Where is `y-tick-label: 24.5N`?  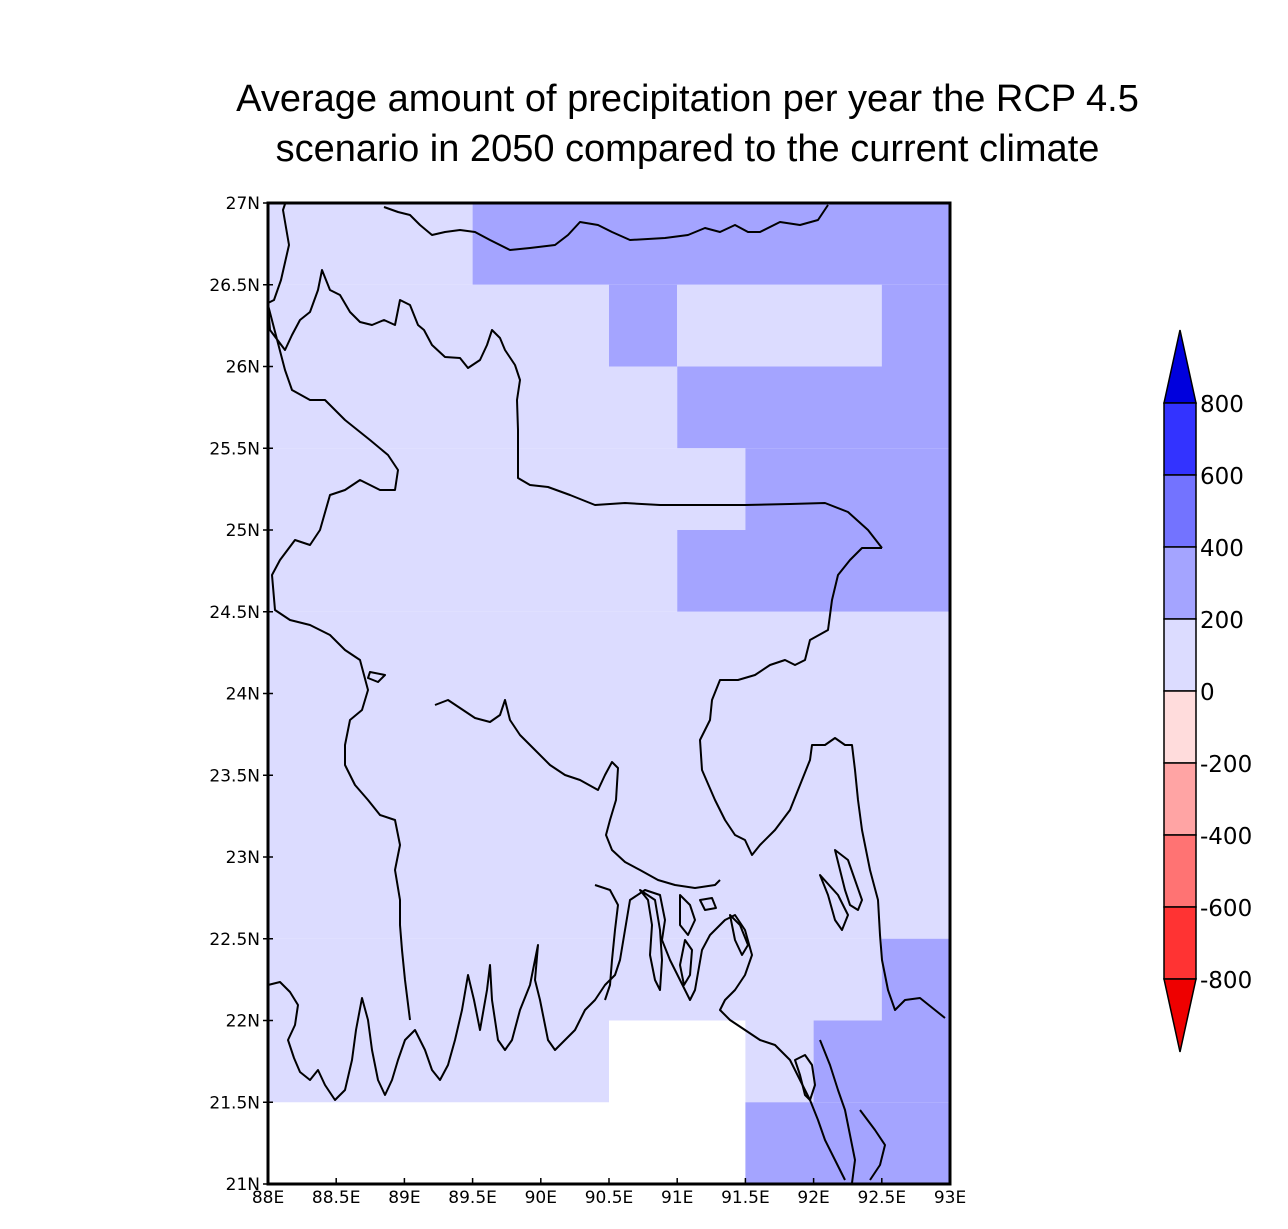 y-tick-label: 24.5N is located at coordinates (234, 613).